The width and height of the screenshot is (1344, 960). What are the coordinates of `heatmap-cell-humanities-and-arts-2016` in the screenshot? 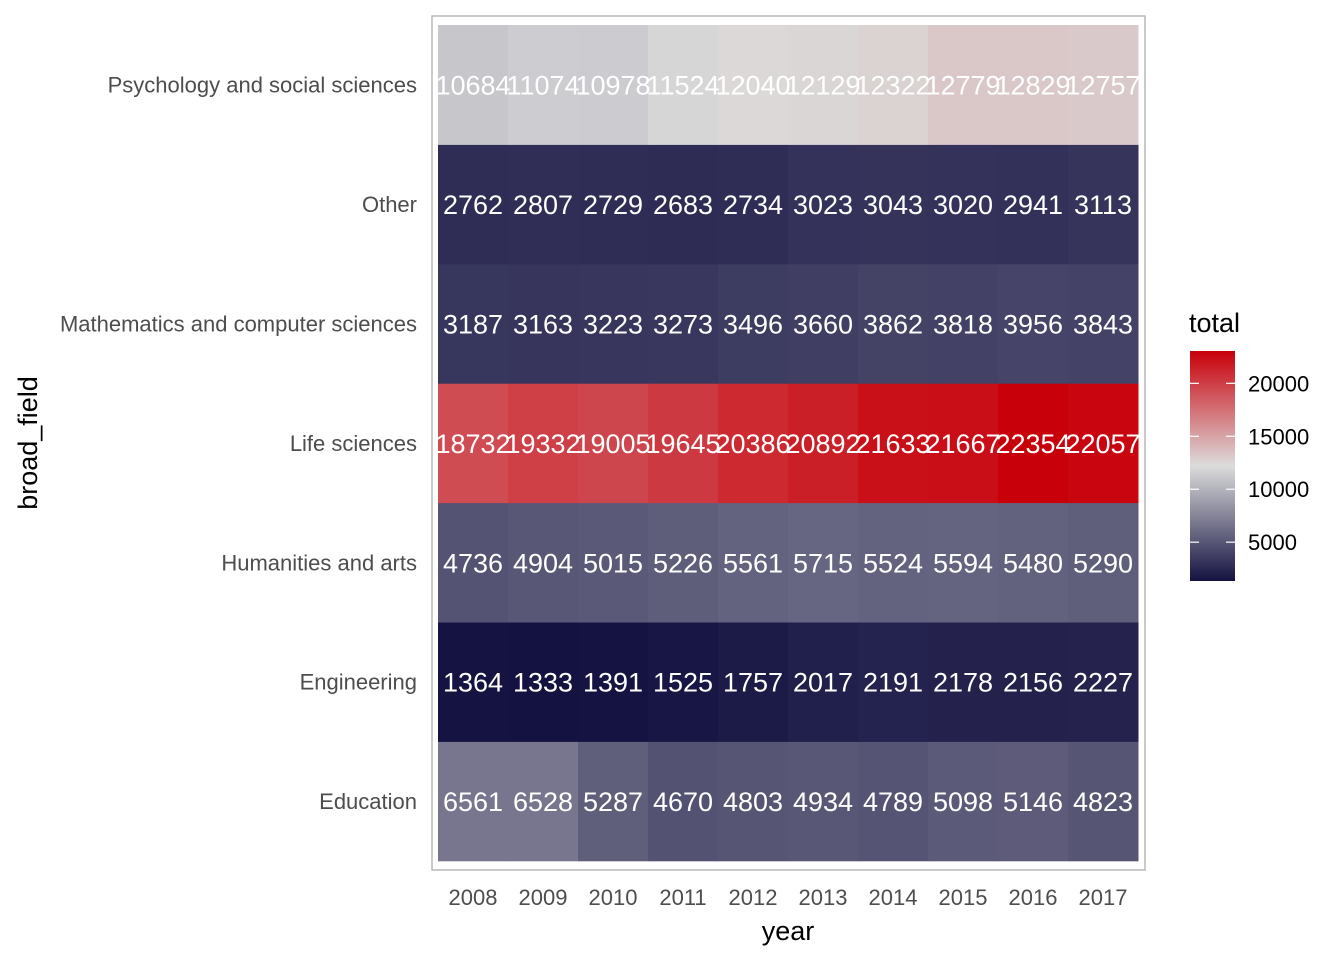 It's located at (1033, 562).